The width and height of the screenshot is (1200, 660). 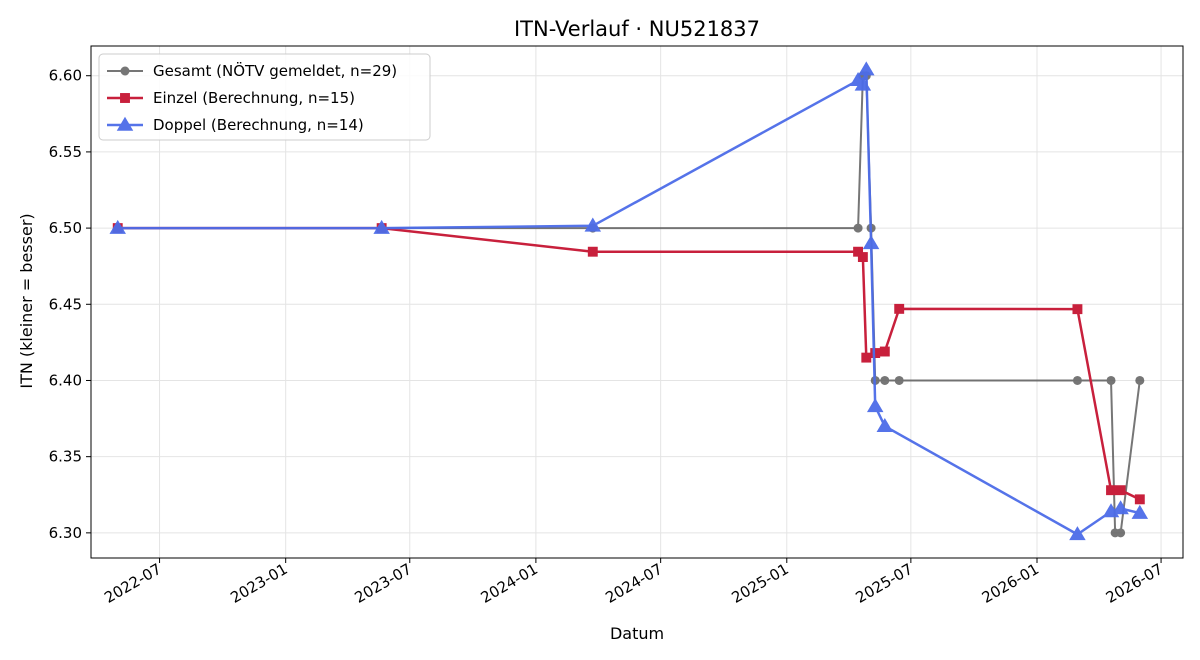 I want to click on chart-title: ITN-Verlauf · NU521837, so click(x=637, y=29).